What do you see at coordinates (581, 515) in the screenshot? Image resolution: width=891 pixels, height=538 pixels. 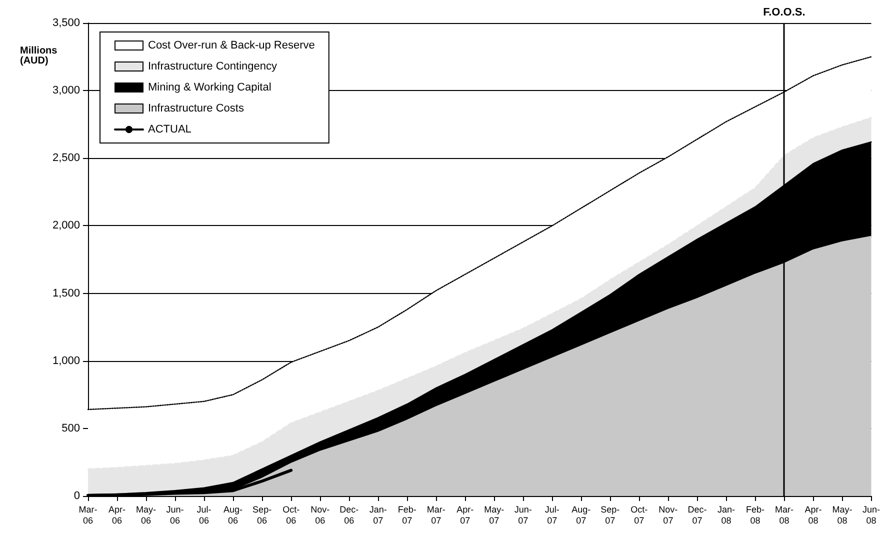 I see `x-tick-label: Aug-07` at bounding box center [581, 515].